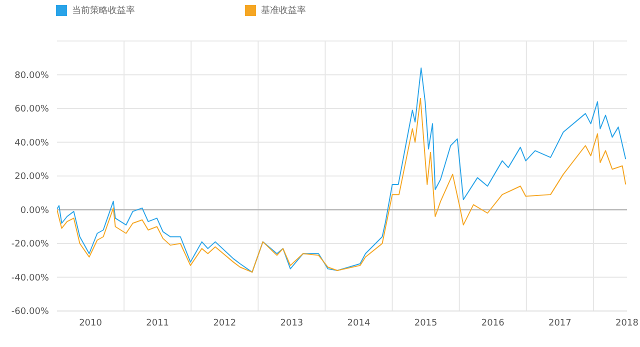 The width and height of the screenshot is (640, 347). What do you see at coordinates (627, 323) in the screenshot?
I see `x-tick-label: 2018` at bounding box center [627, 323].